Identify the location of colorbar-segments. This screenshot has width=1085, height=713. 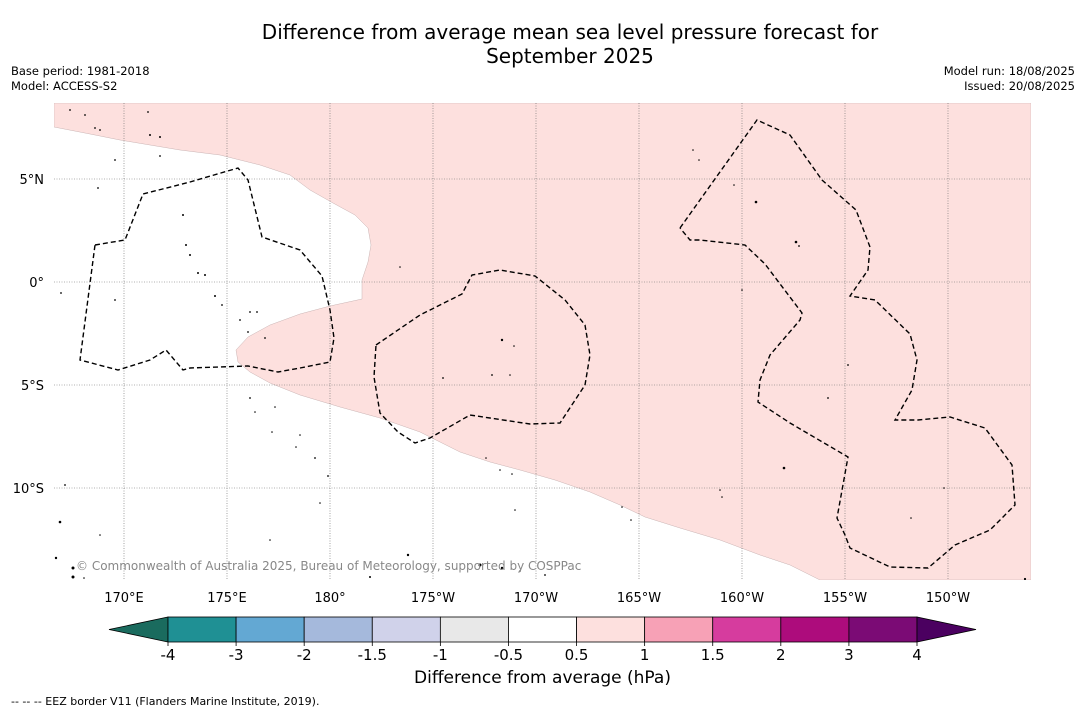
(542, 629).